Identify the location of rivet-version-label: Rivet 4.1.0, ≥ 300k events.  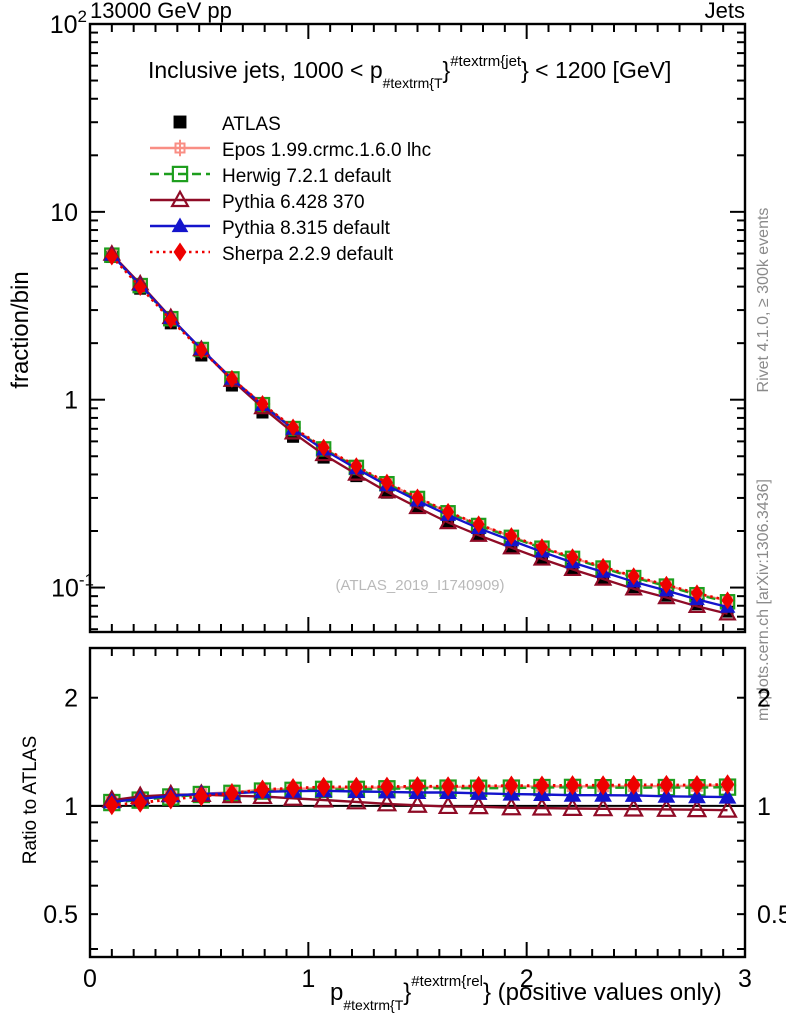
(763, 300).